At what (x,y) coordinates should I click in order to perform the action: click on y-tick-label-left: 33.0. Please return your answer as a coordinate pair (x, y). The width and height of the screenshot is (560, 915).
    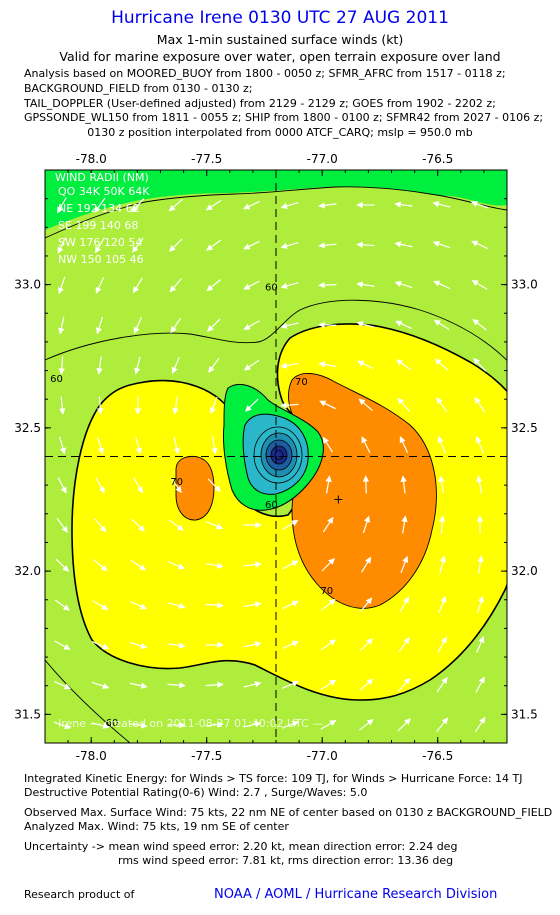
    Looking at the image, I should click on (27, 285).